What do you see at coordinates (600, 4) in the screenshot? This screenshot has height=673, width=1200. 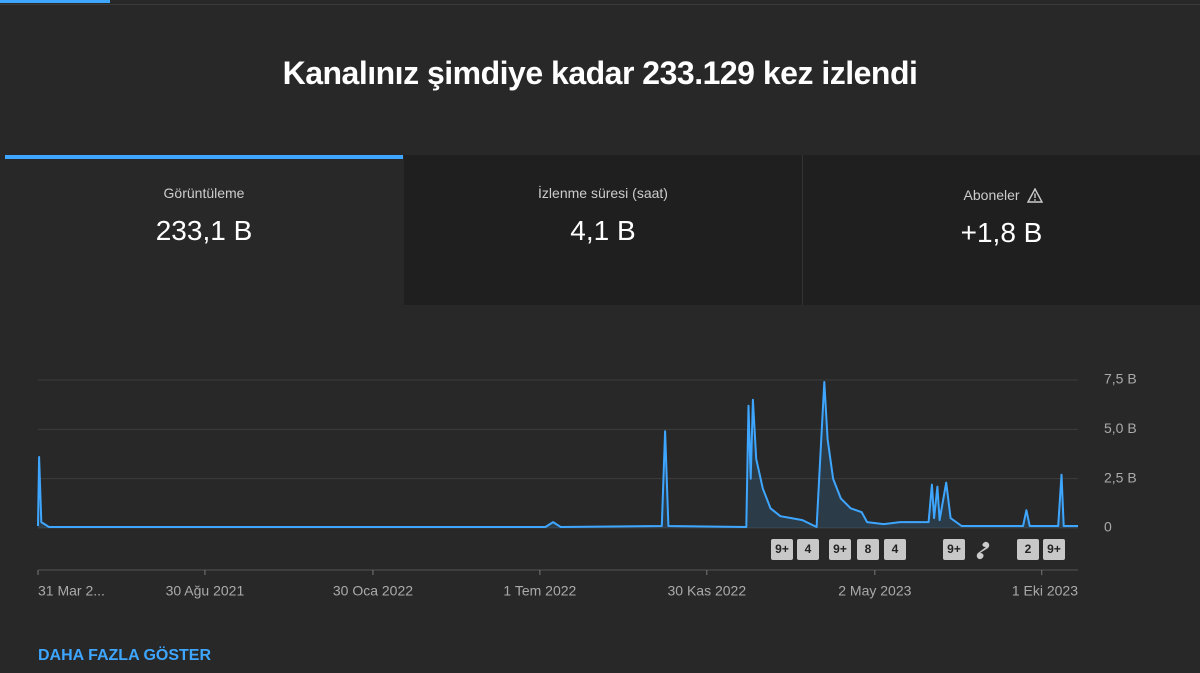 I see `divider` at bounding box center [600, 4].